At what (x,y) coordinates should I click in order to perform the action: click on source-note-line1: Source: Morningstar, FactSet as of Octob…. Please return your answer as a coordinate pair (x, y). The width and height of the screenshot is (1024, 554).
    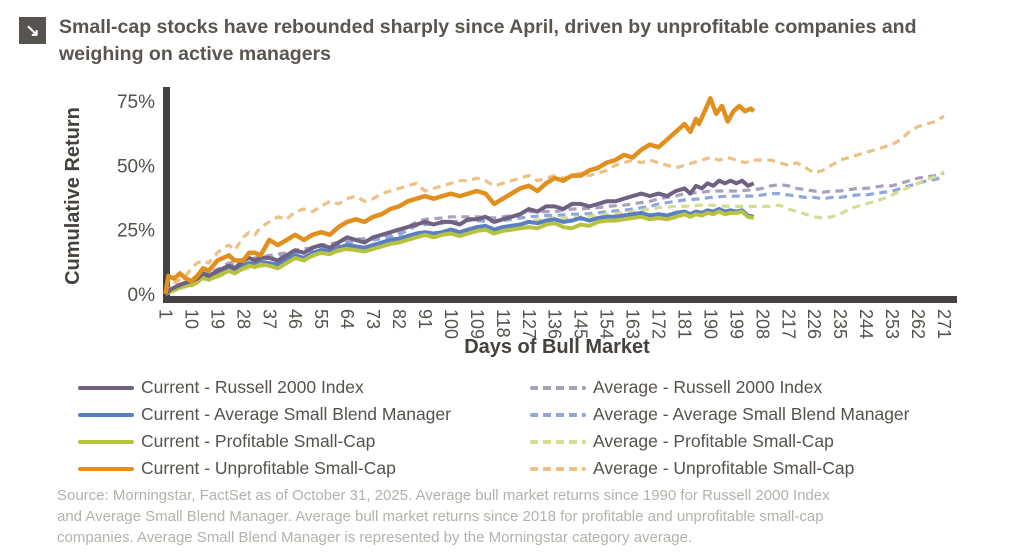
    Looking at the image, I should click on (443, 495).